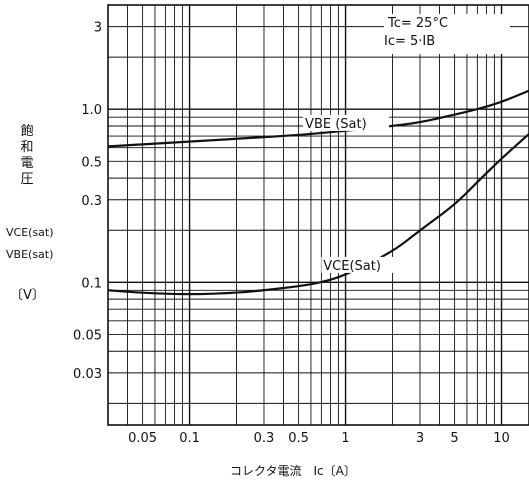 The width and height of the screenshot is (529, 487). Describe the element at coordinates (91, 283) in the screenshot. I see `y-tick-label: 0.1` at that location.